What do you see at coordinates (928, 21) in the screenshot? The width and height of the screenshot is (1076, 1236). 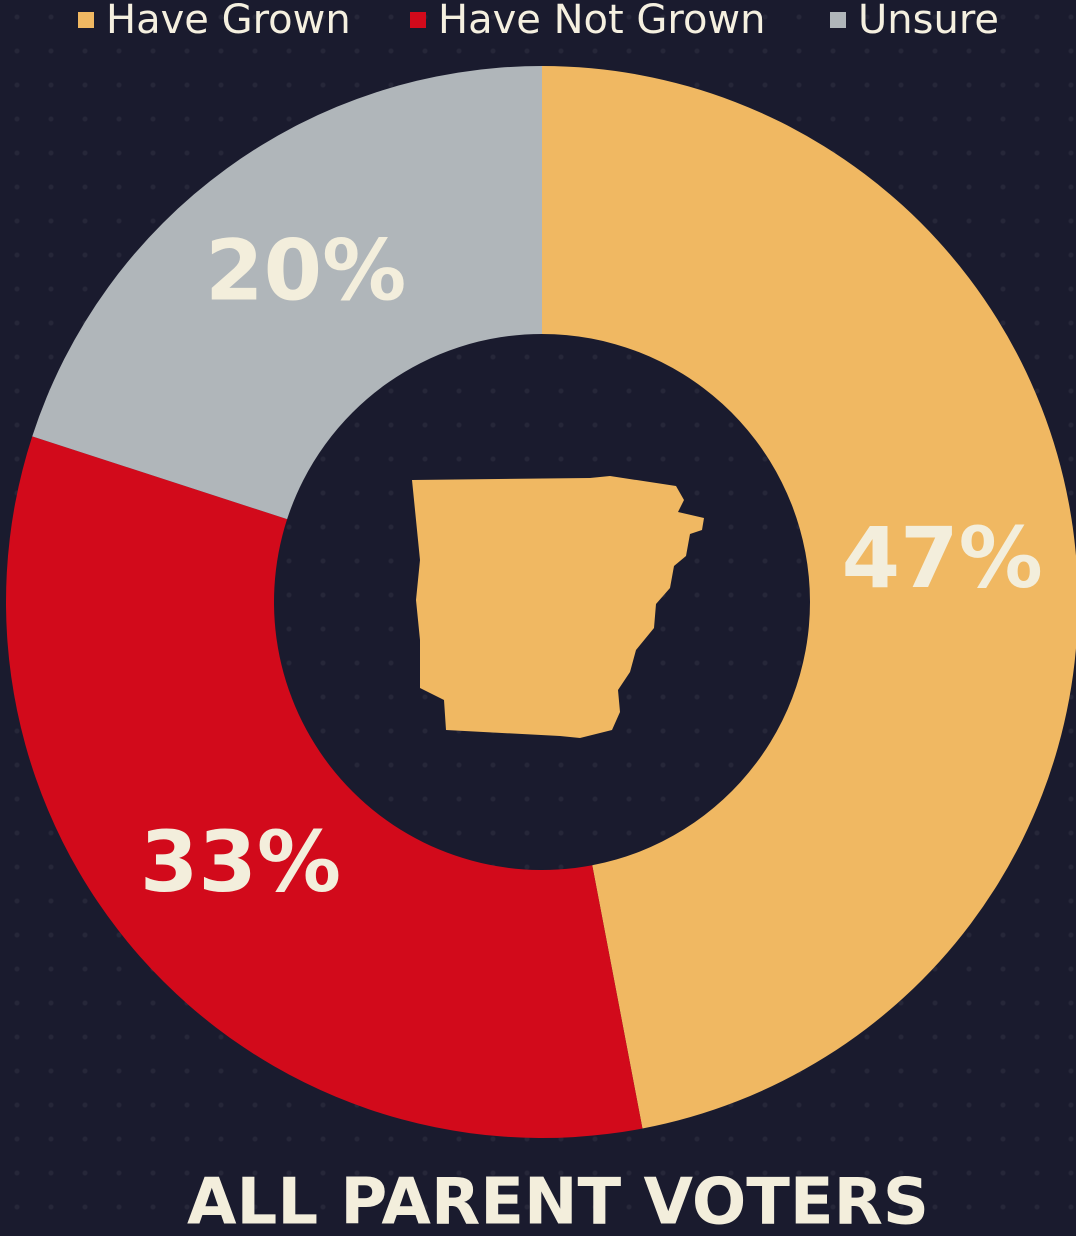 I see `legend-label: Unsure` at bounding box center [928, 21].